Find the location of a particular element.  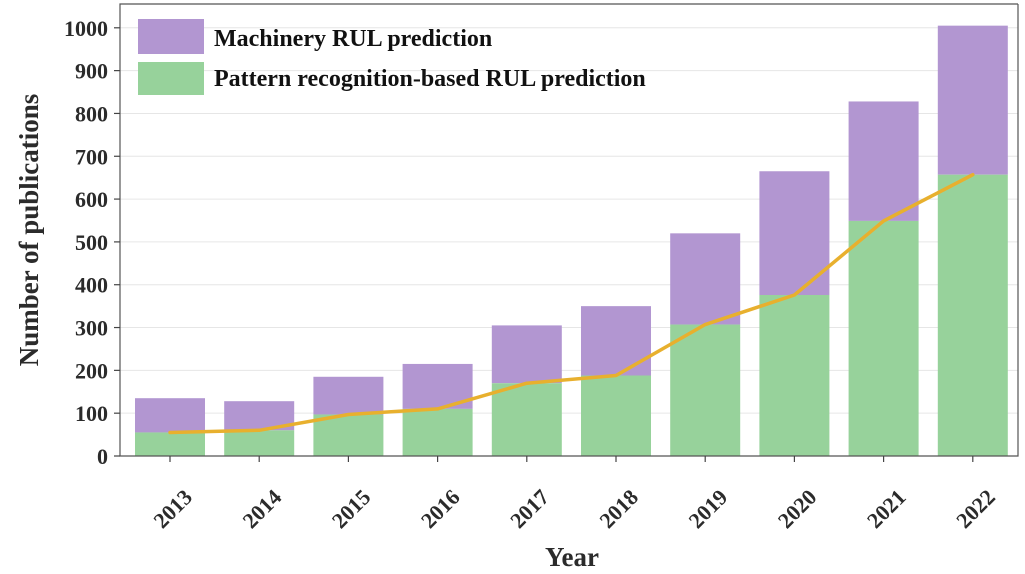

bar-machinery-2013 is located at coordinates (170, 415).